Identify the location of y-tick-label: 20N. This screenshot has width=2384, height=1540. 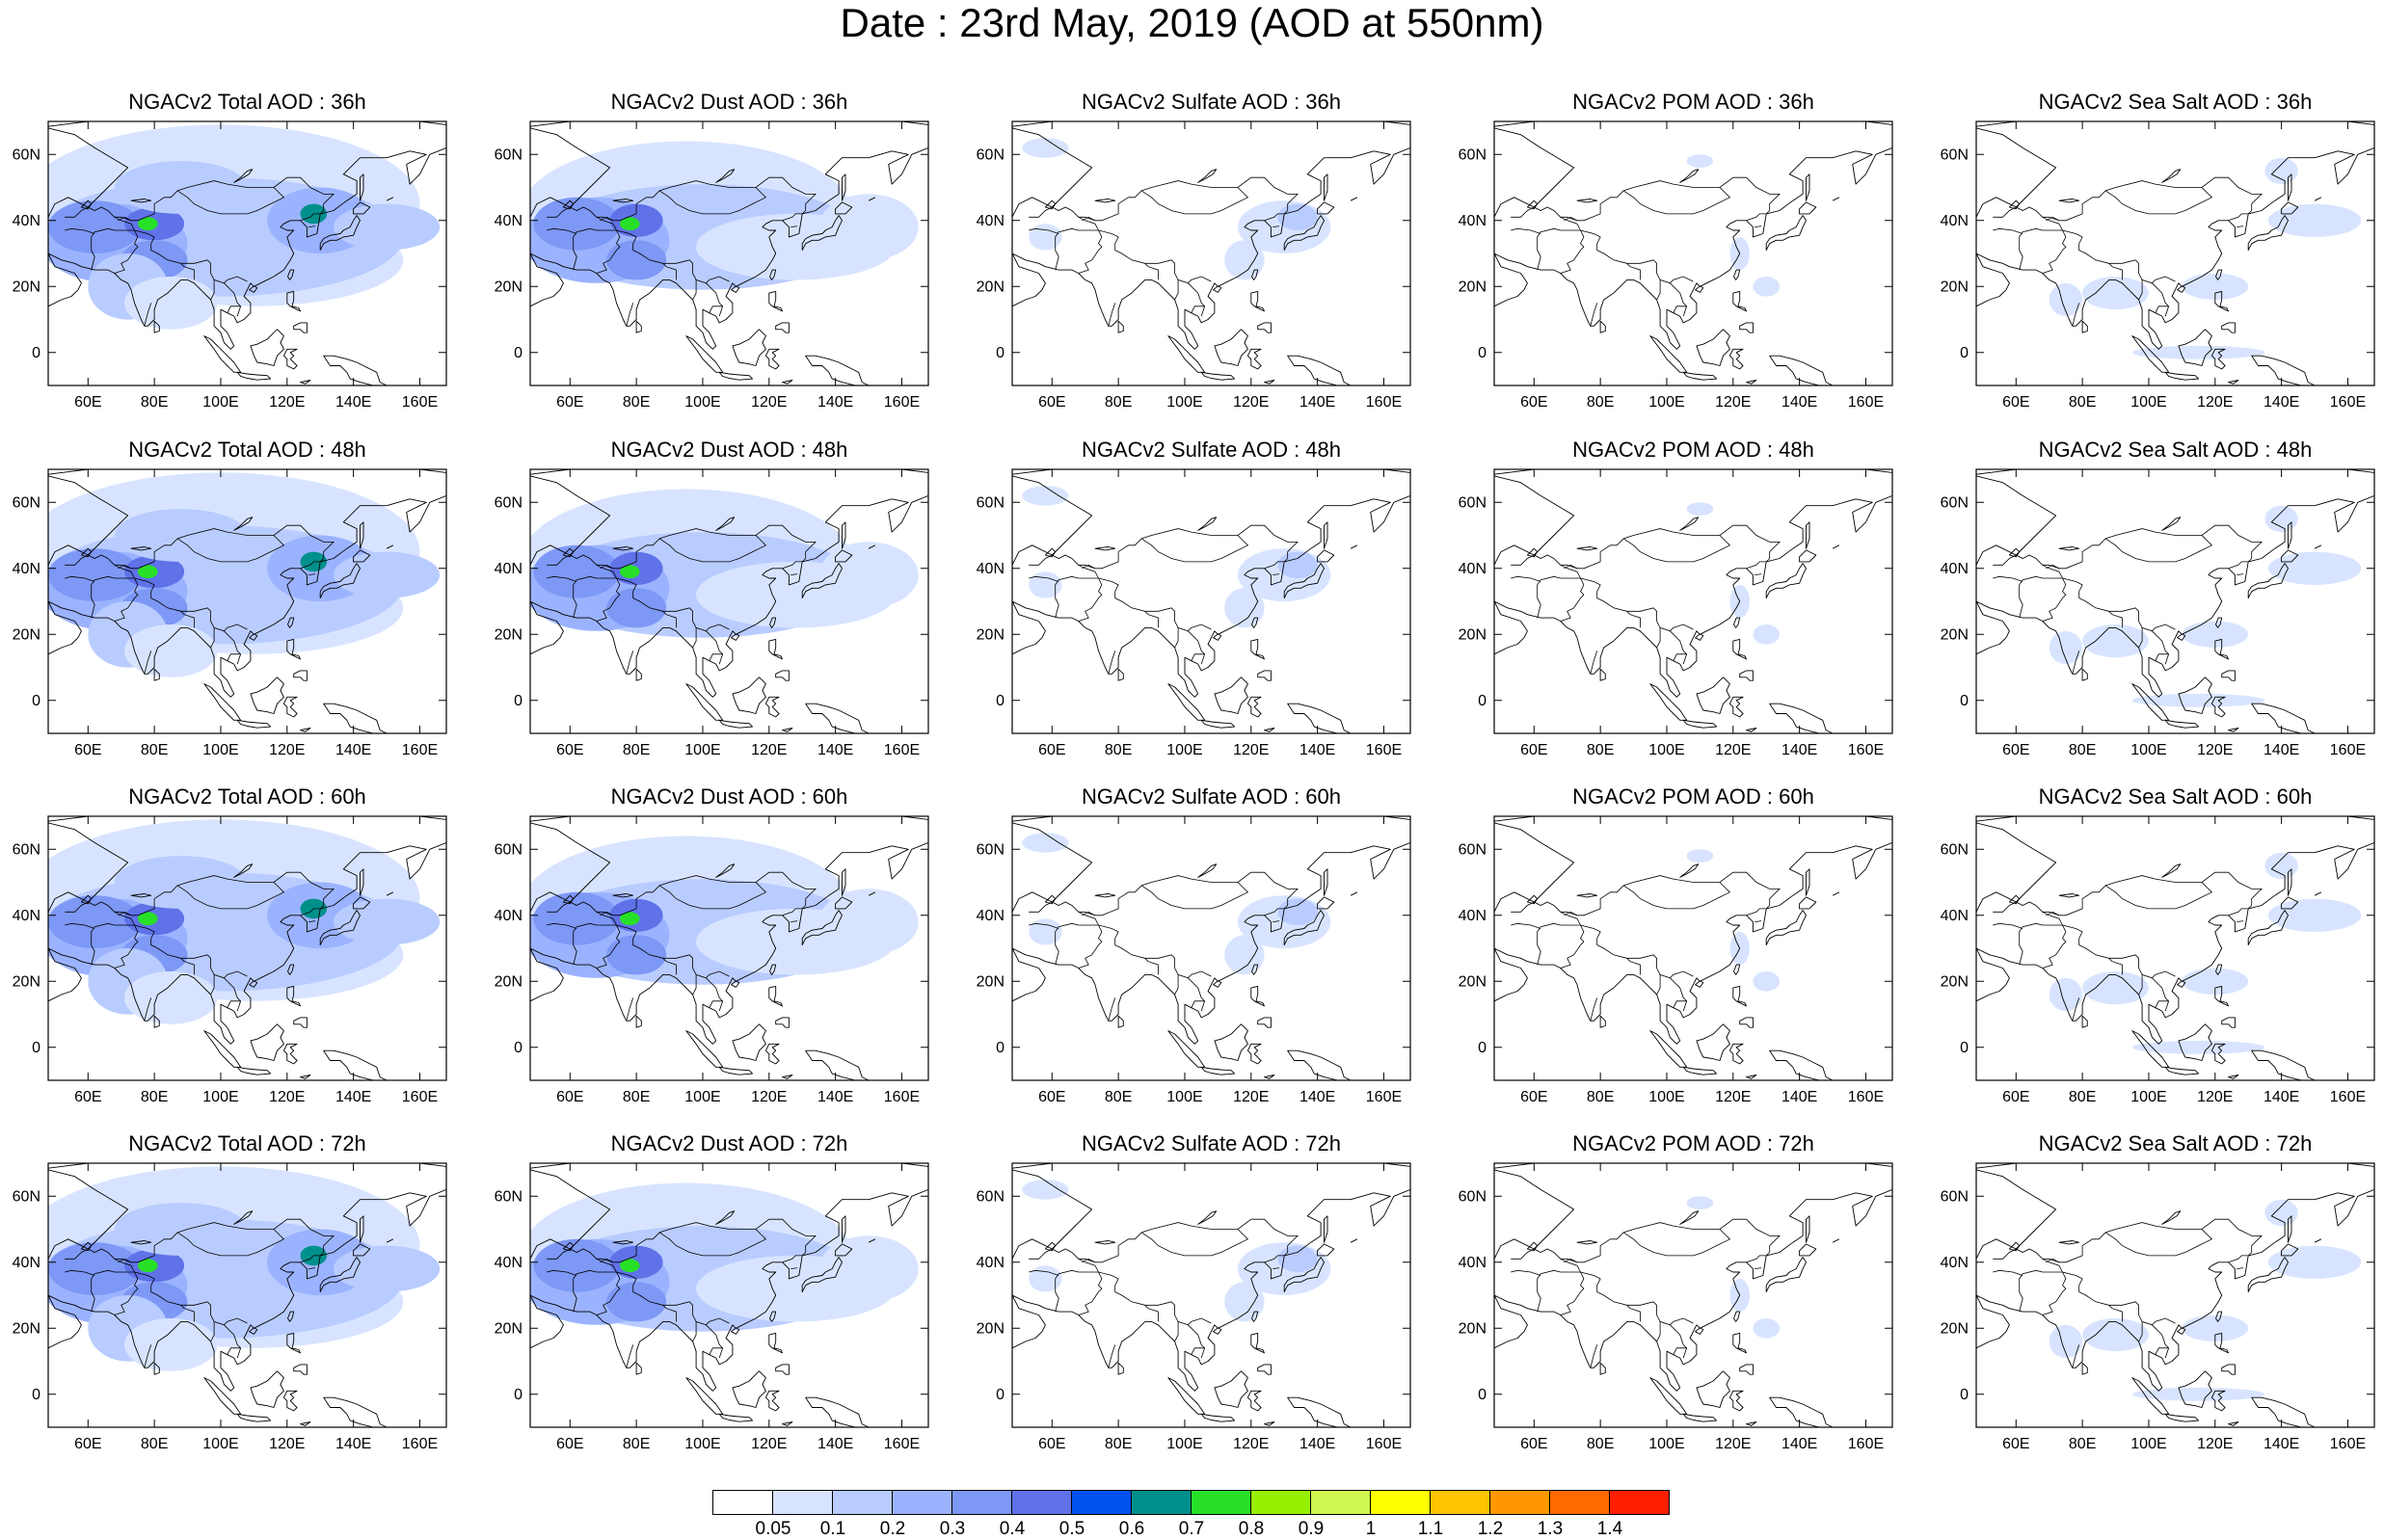
(991, 634).